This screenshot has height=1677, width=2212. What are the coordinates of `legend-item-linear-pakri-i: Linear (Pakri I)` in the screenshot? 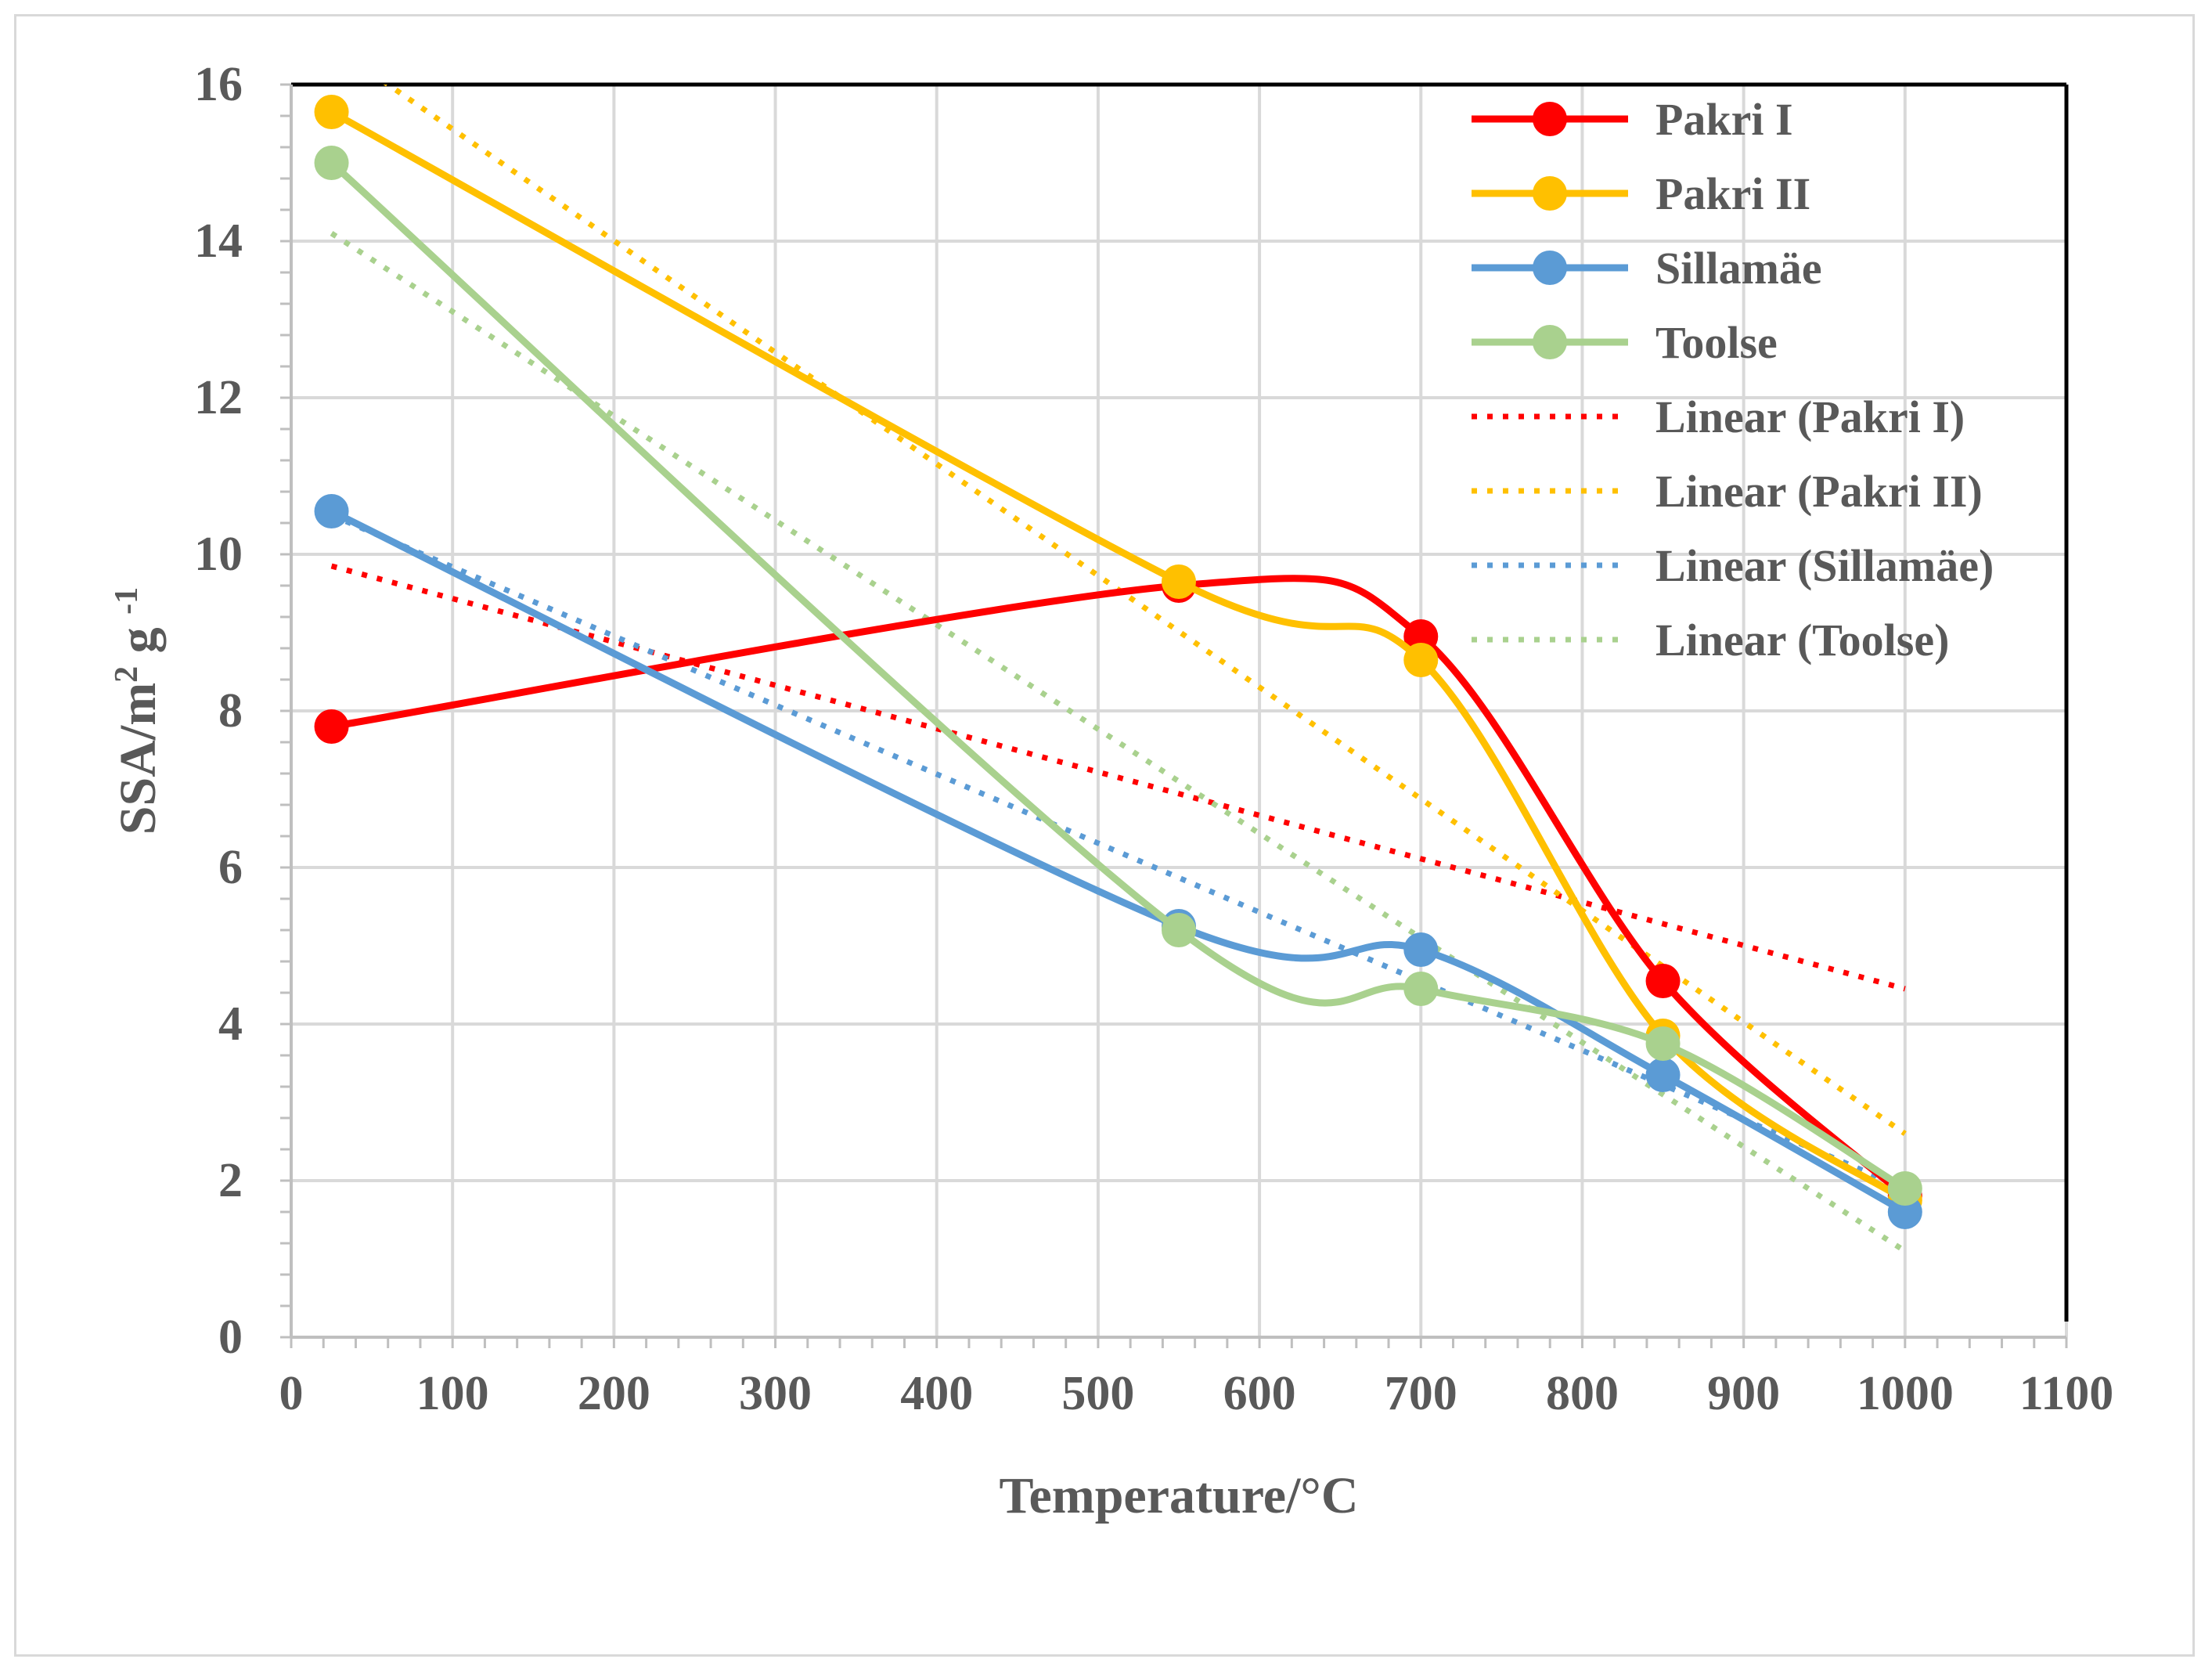 It's located at (1718, 416).